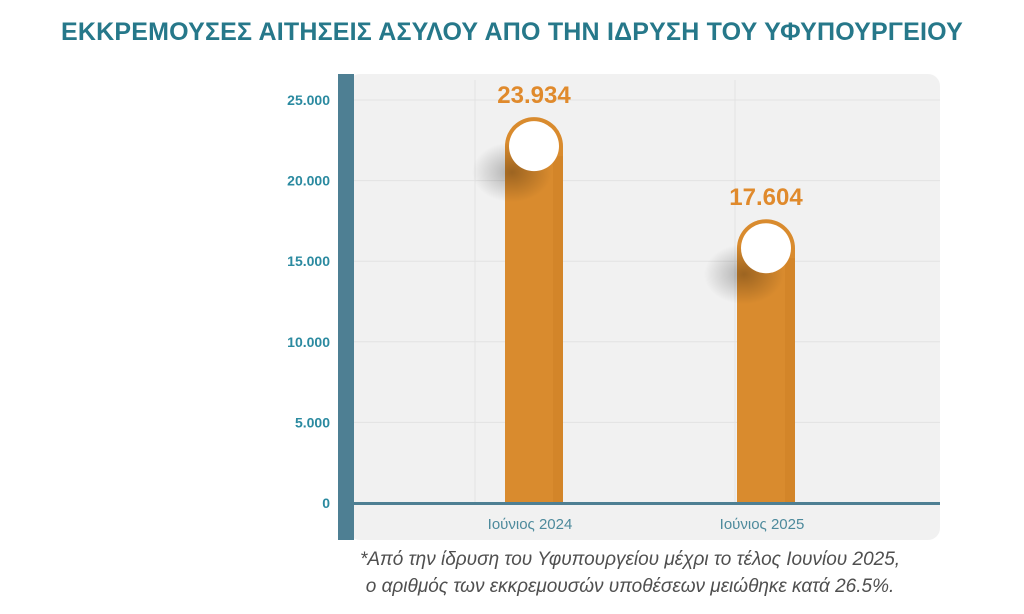  Describe the element at coordinates (766, 197) in the screenshot. I see `bar-value-label: 17.604` at that location.